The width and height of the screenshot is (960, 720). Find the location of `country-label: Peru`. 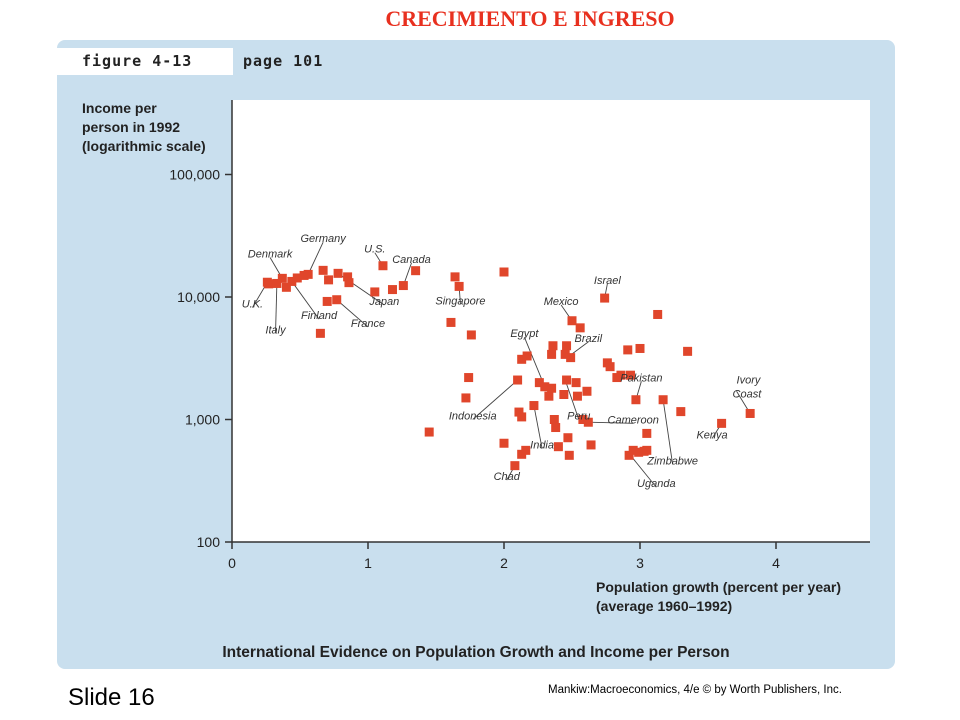

country-label: Peru is located at coordinates (578, 417).